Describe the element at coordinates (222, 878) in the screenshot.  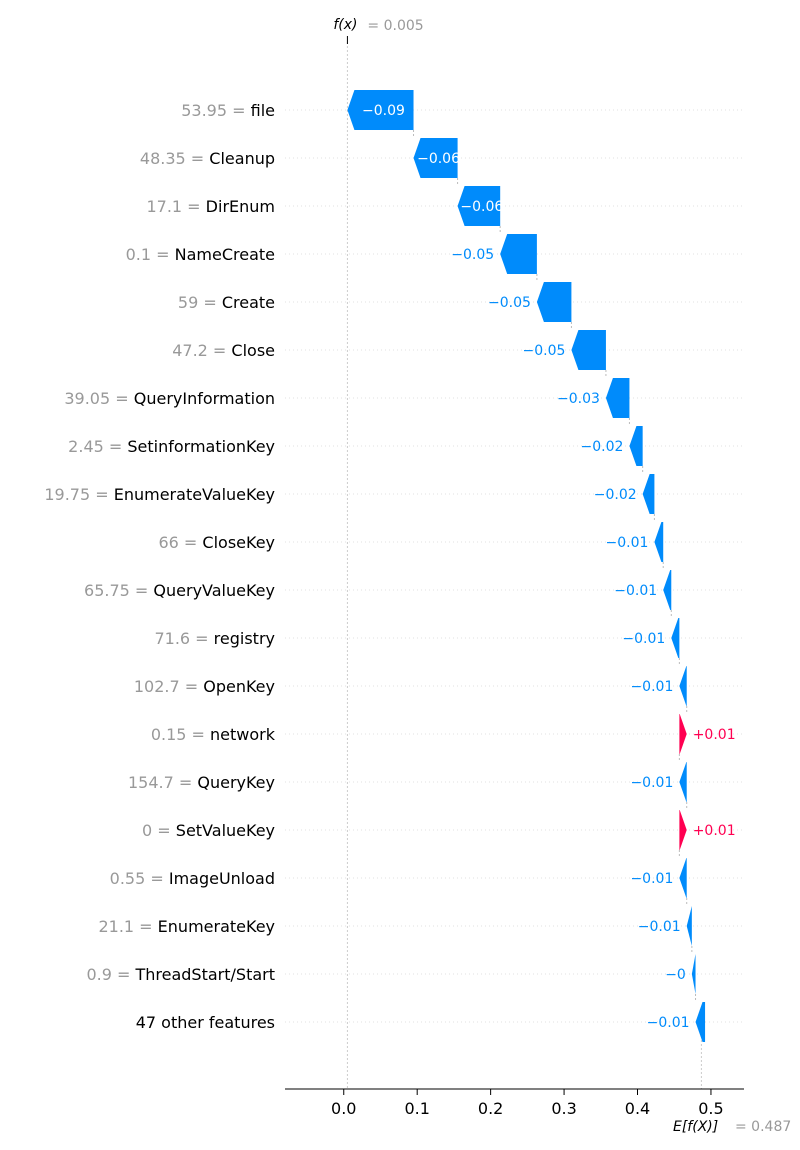
I see `feature-name: ImageUnload` at that location.